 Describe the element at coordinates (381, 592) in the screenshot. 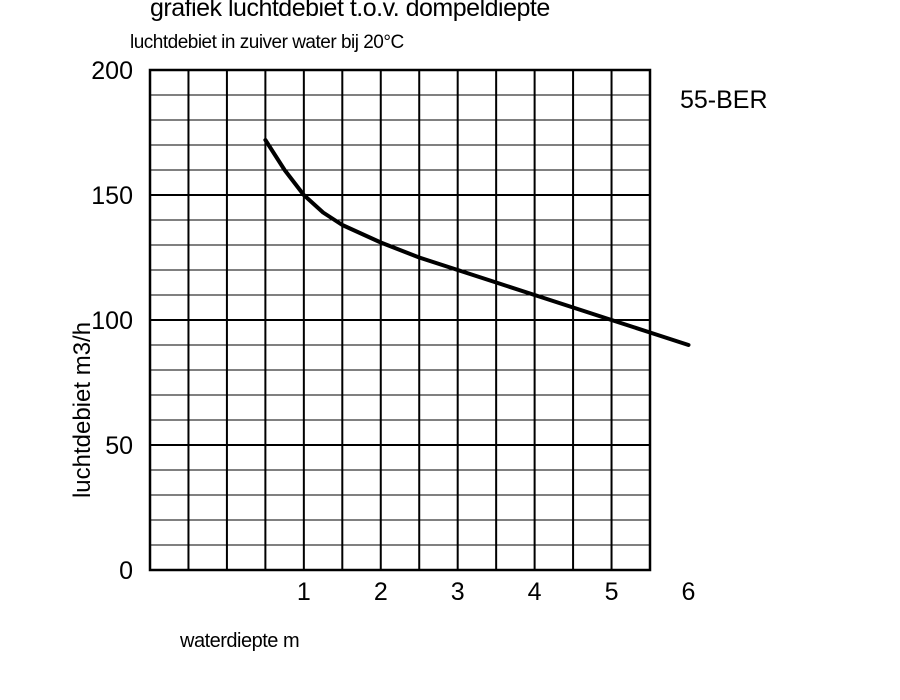

I see `x-tick-label: 2` at that location.